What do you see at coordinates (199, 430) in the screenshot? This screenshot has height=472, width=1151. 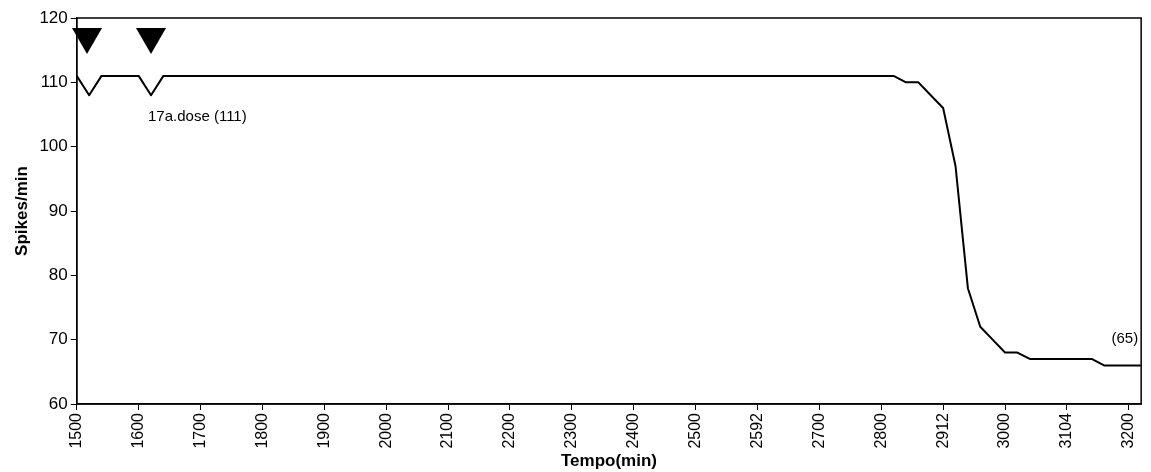 I see `x-tick-label: 1700` at bounding box center [199, 430].